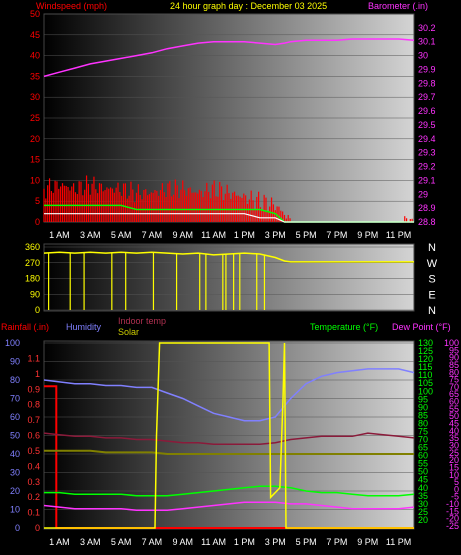  Describe the element at coordinates (35, 14) in the screenshot. I see `wind-tick-label: 50` at that location.